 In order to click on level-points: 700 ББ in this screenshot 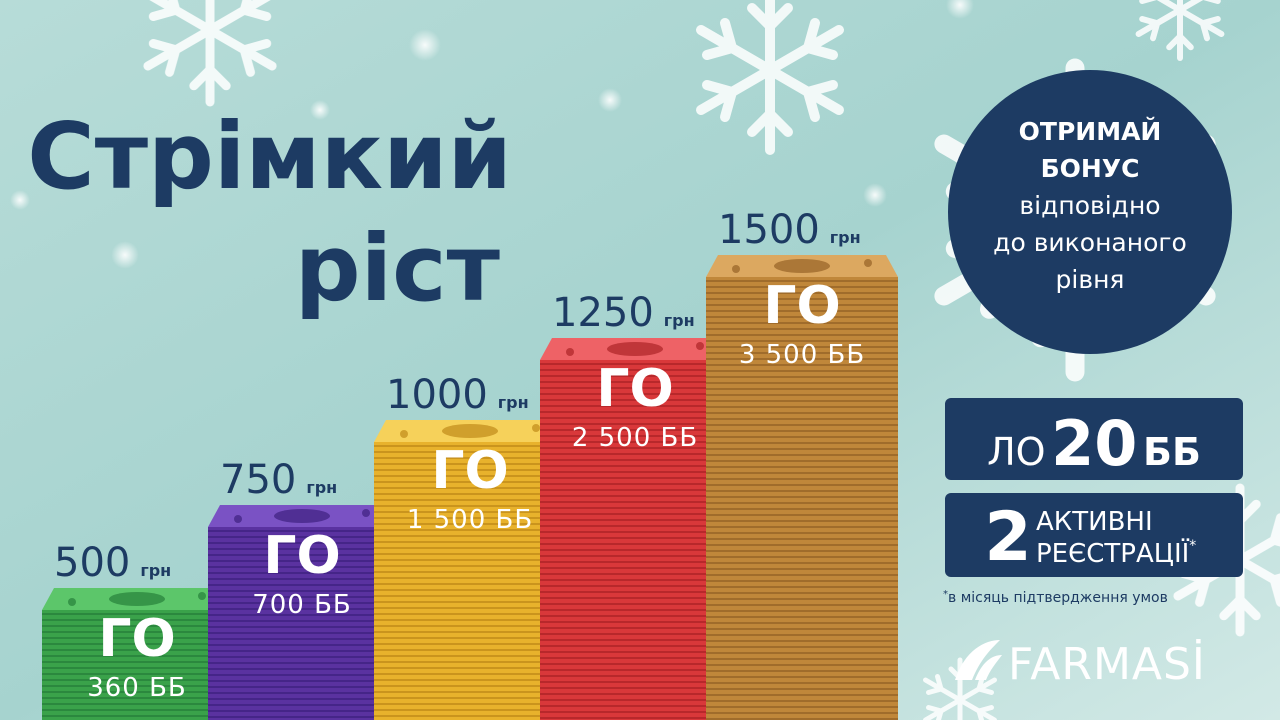, I will do `click(302, 605)`.